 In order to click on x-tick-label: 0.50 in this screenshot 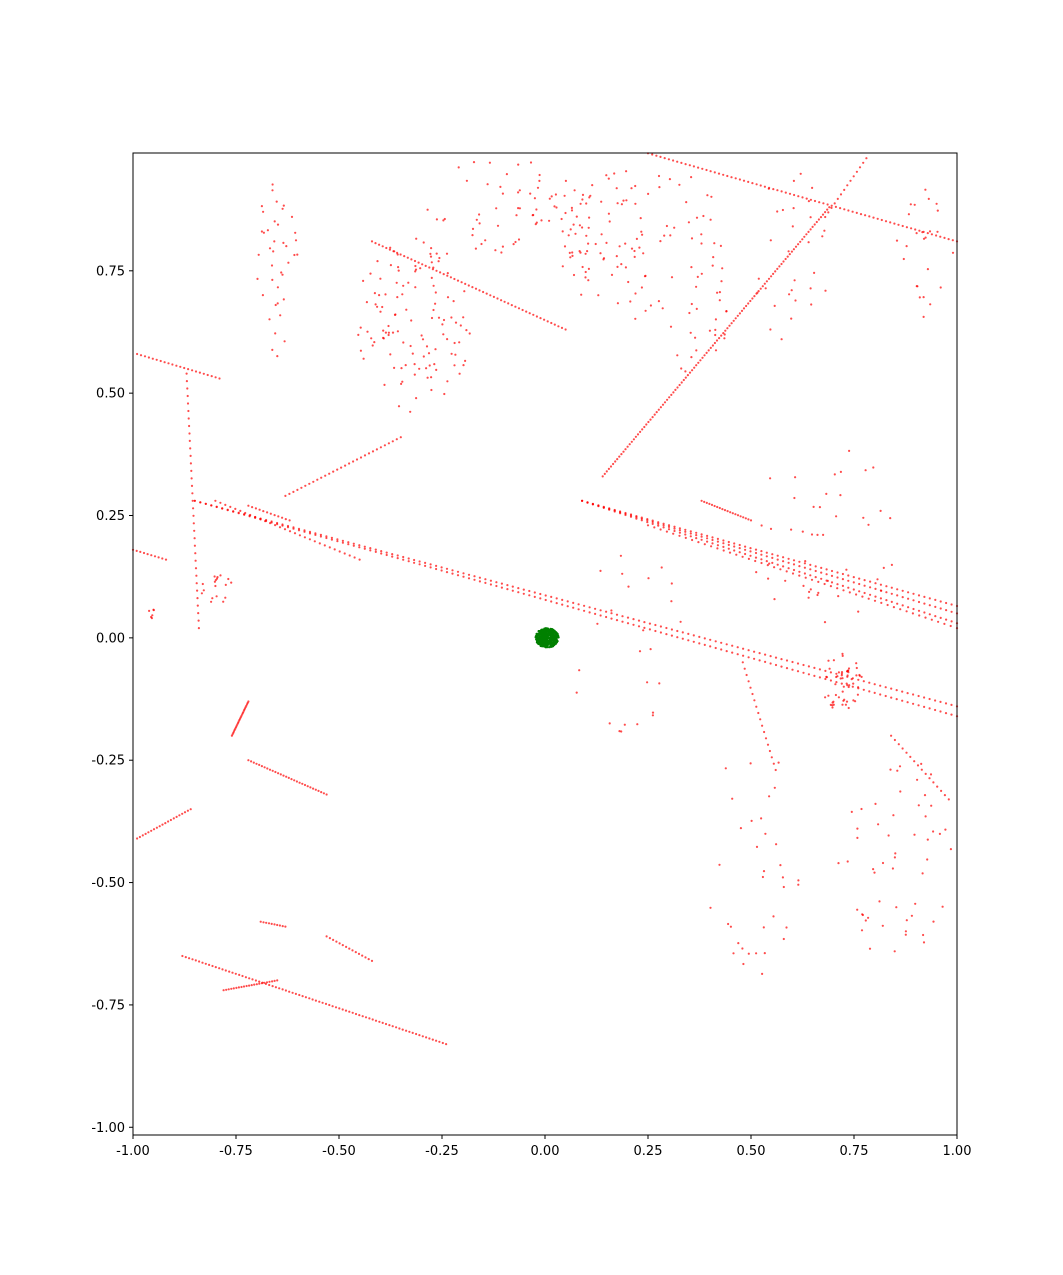, I will do `click(751, 1151)`.